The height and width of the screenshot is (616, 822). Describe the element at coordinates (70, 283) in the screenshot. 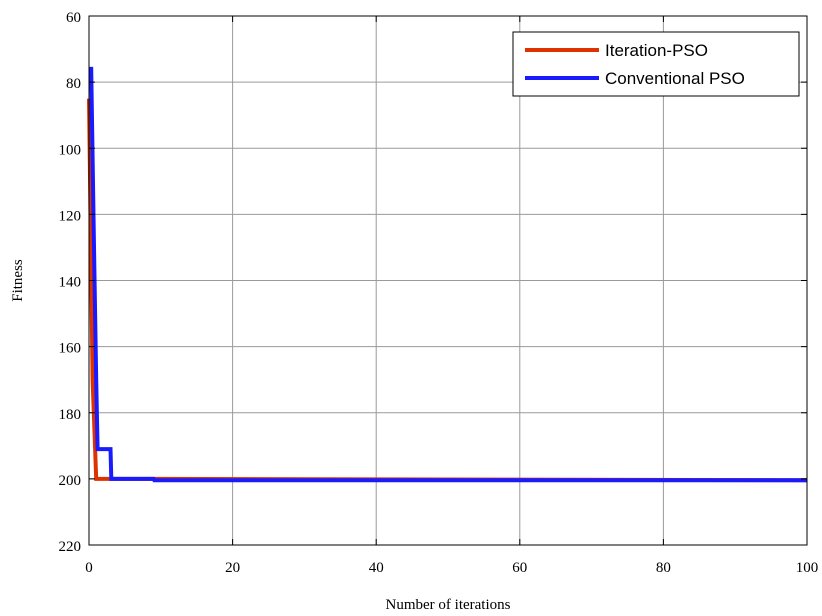

I see `y-tick-label: 140` at that location.